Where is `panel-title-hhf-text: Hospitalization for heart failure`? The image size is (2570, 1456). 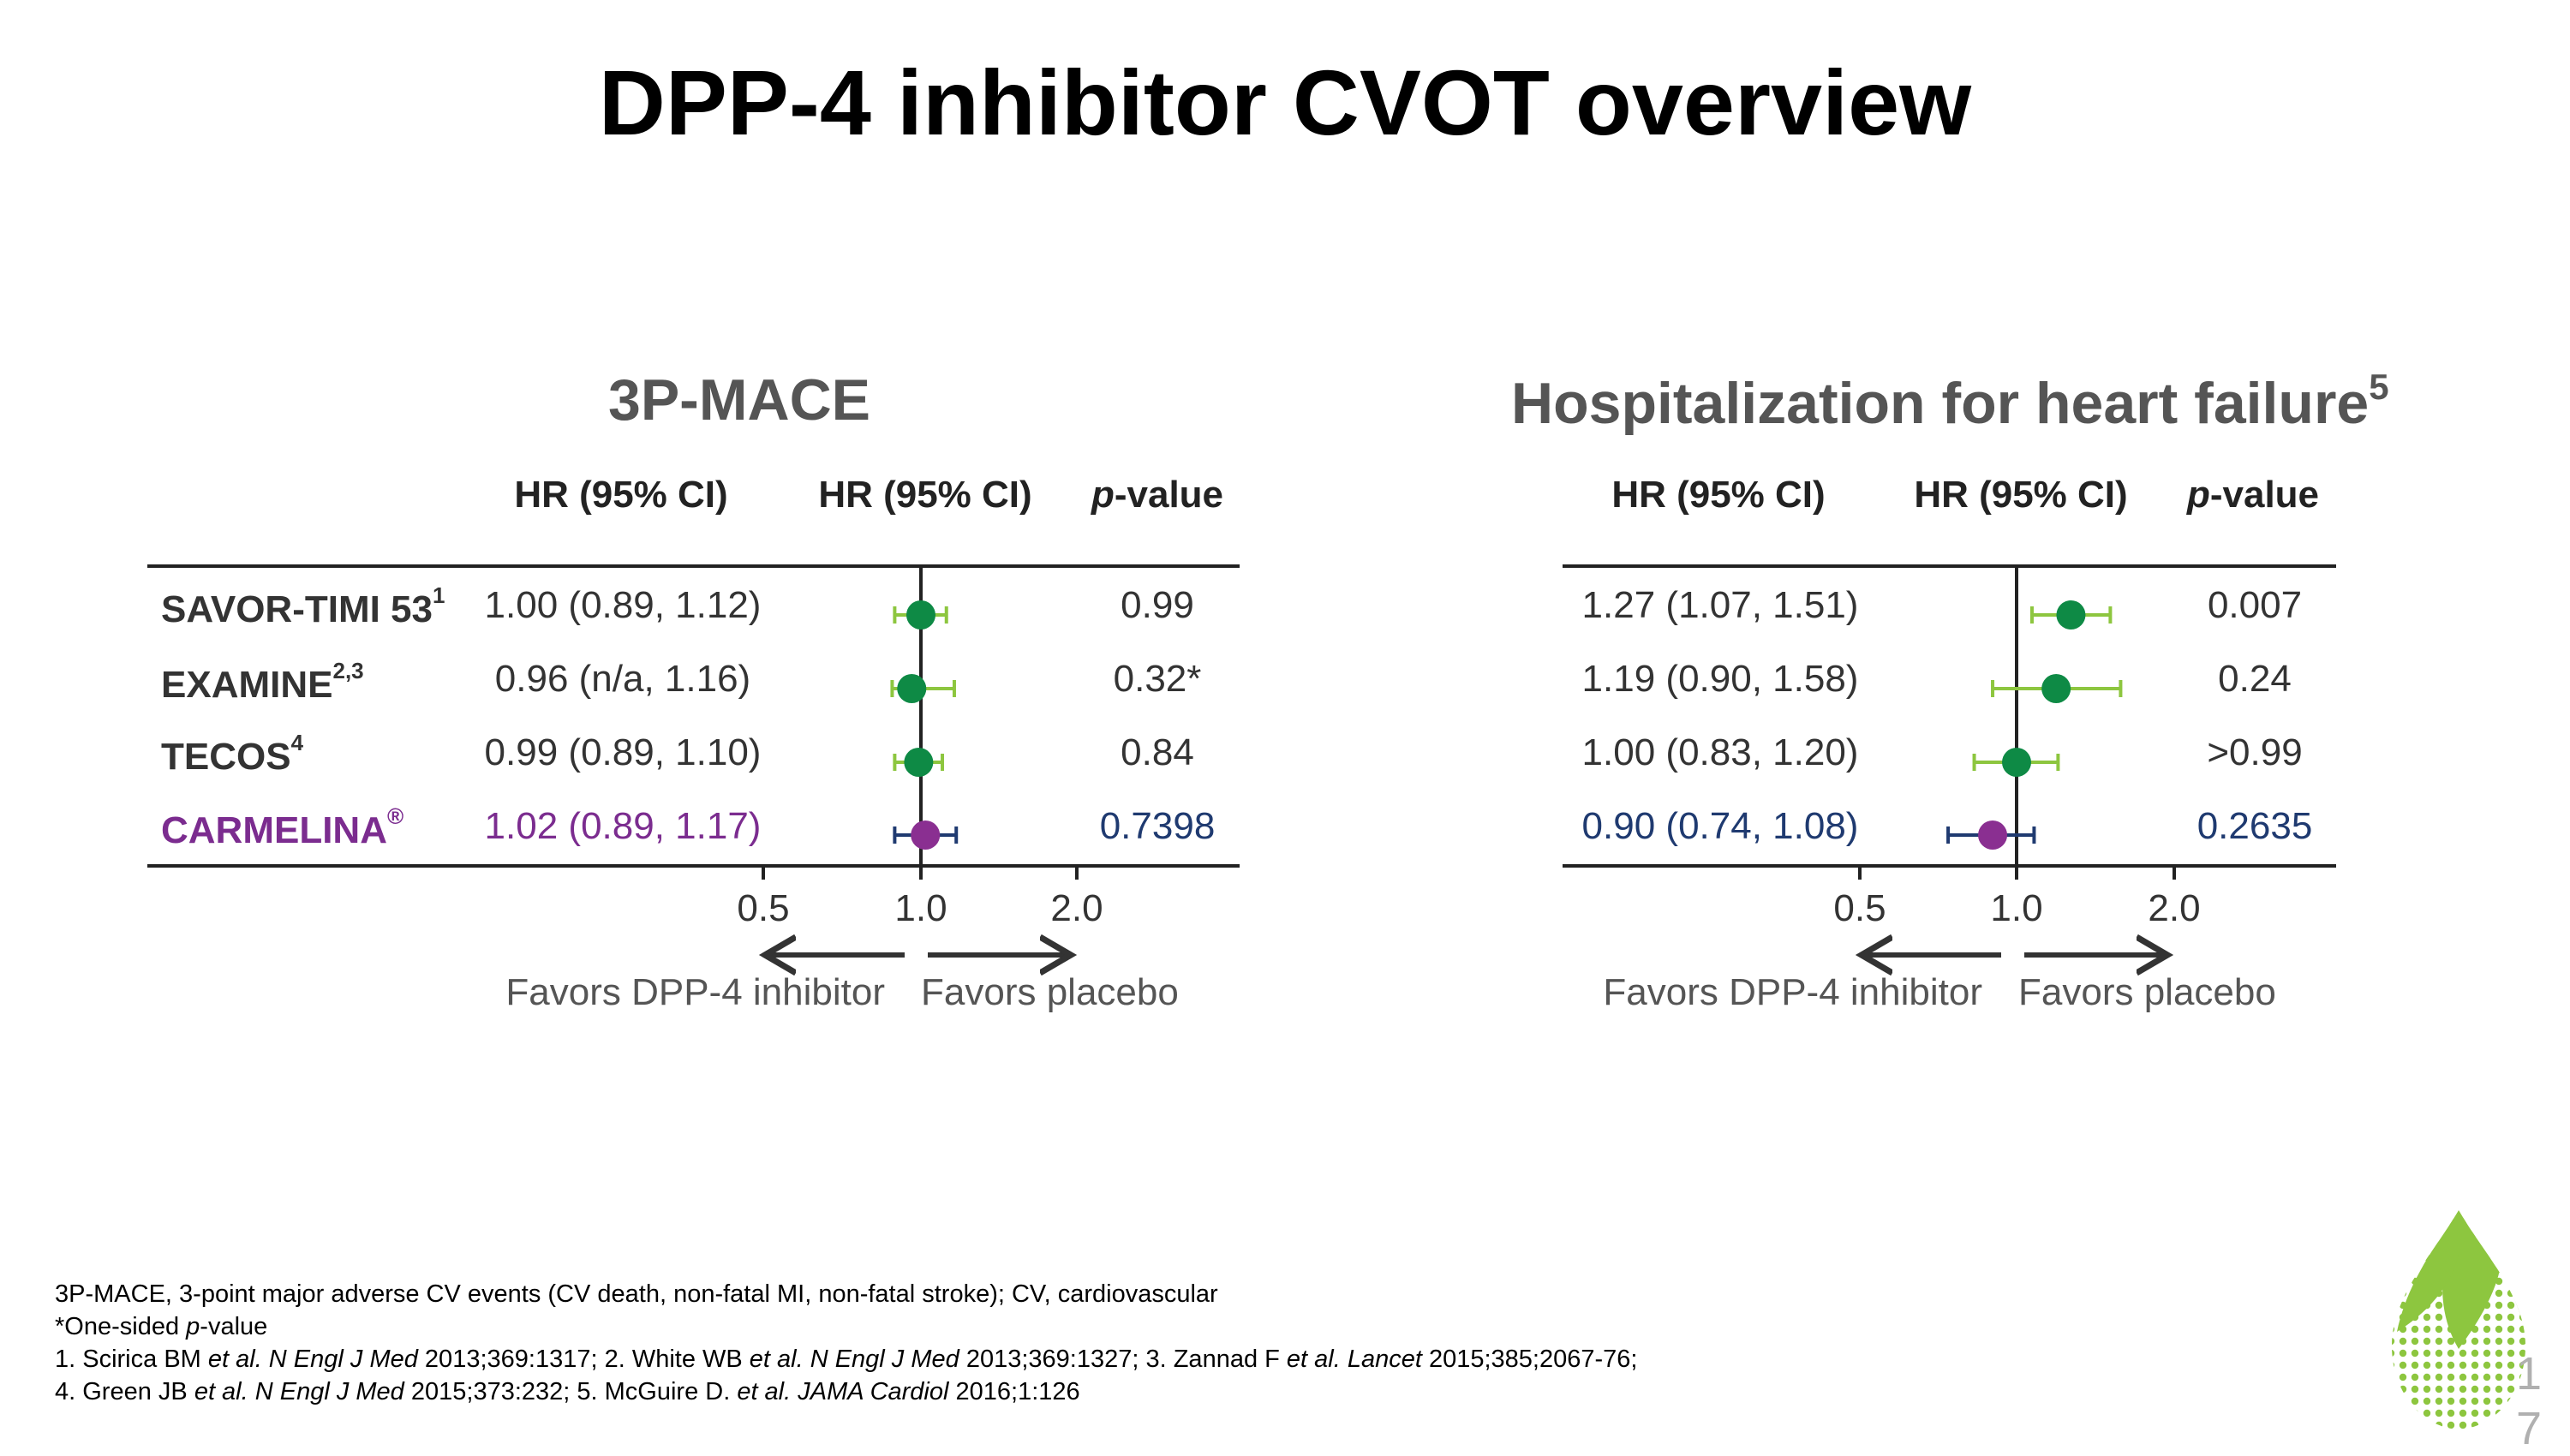 panel-title-hhf-text: Hospitalization for heart failure is located at coordinates (1941, 403).